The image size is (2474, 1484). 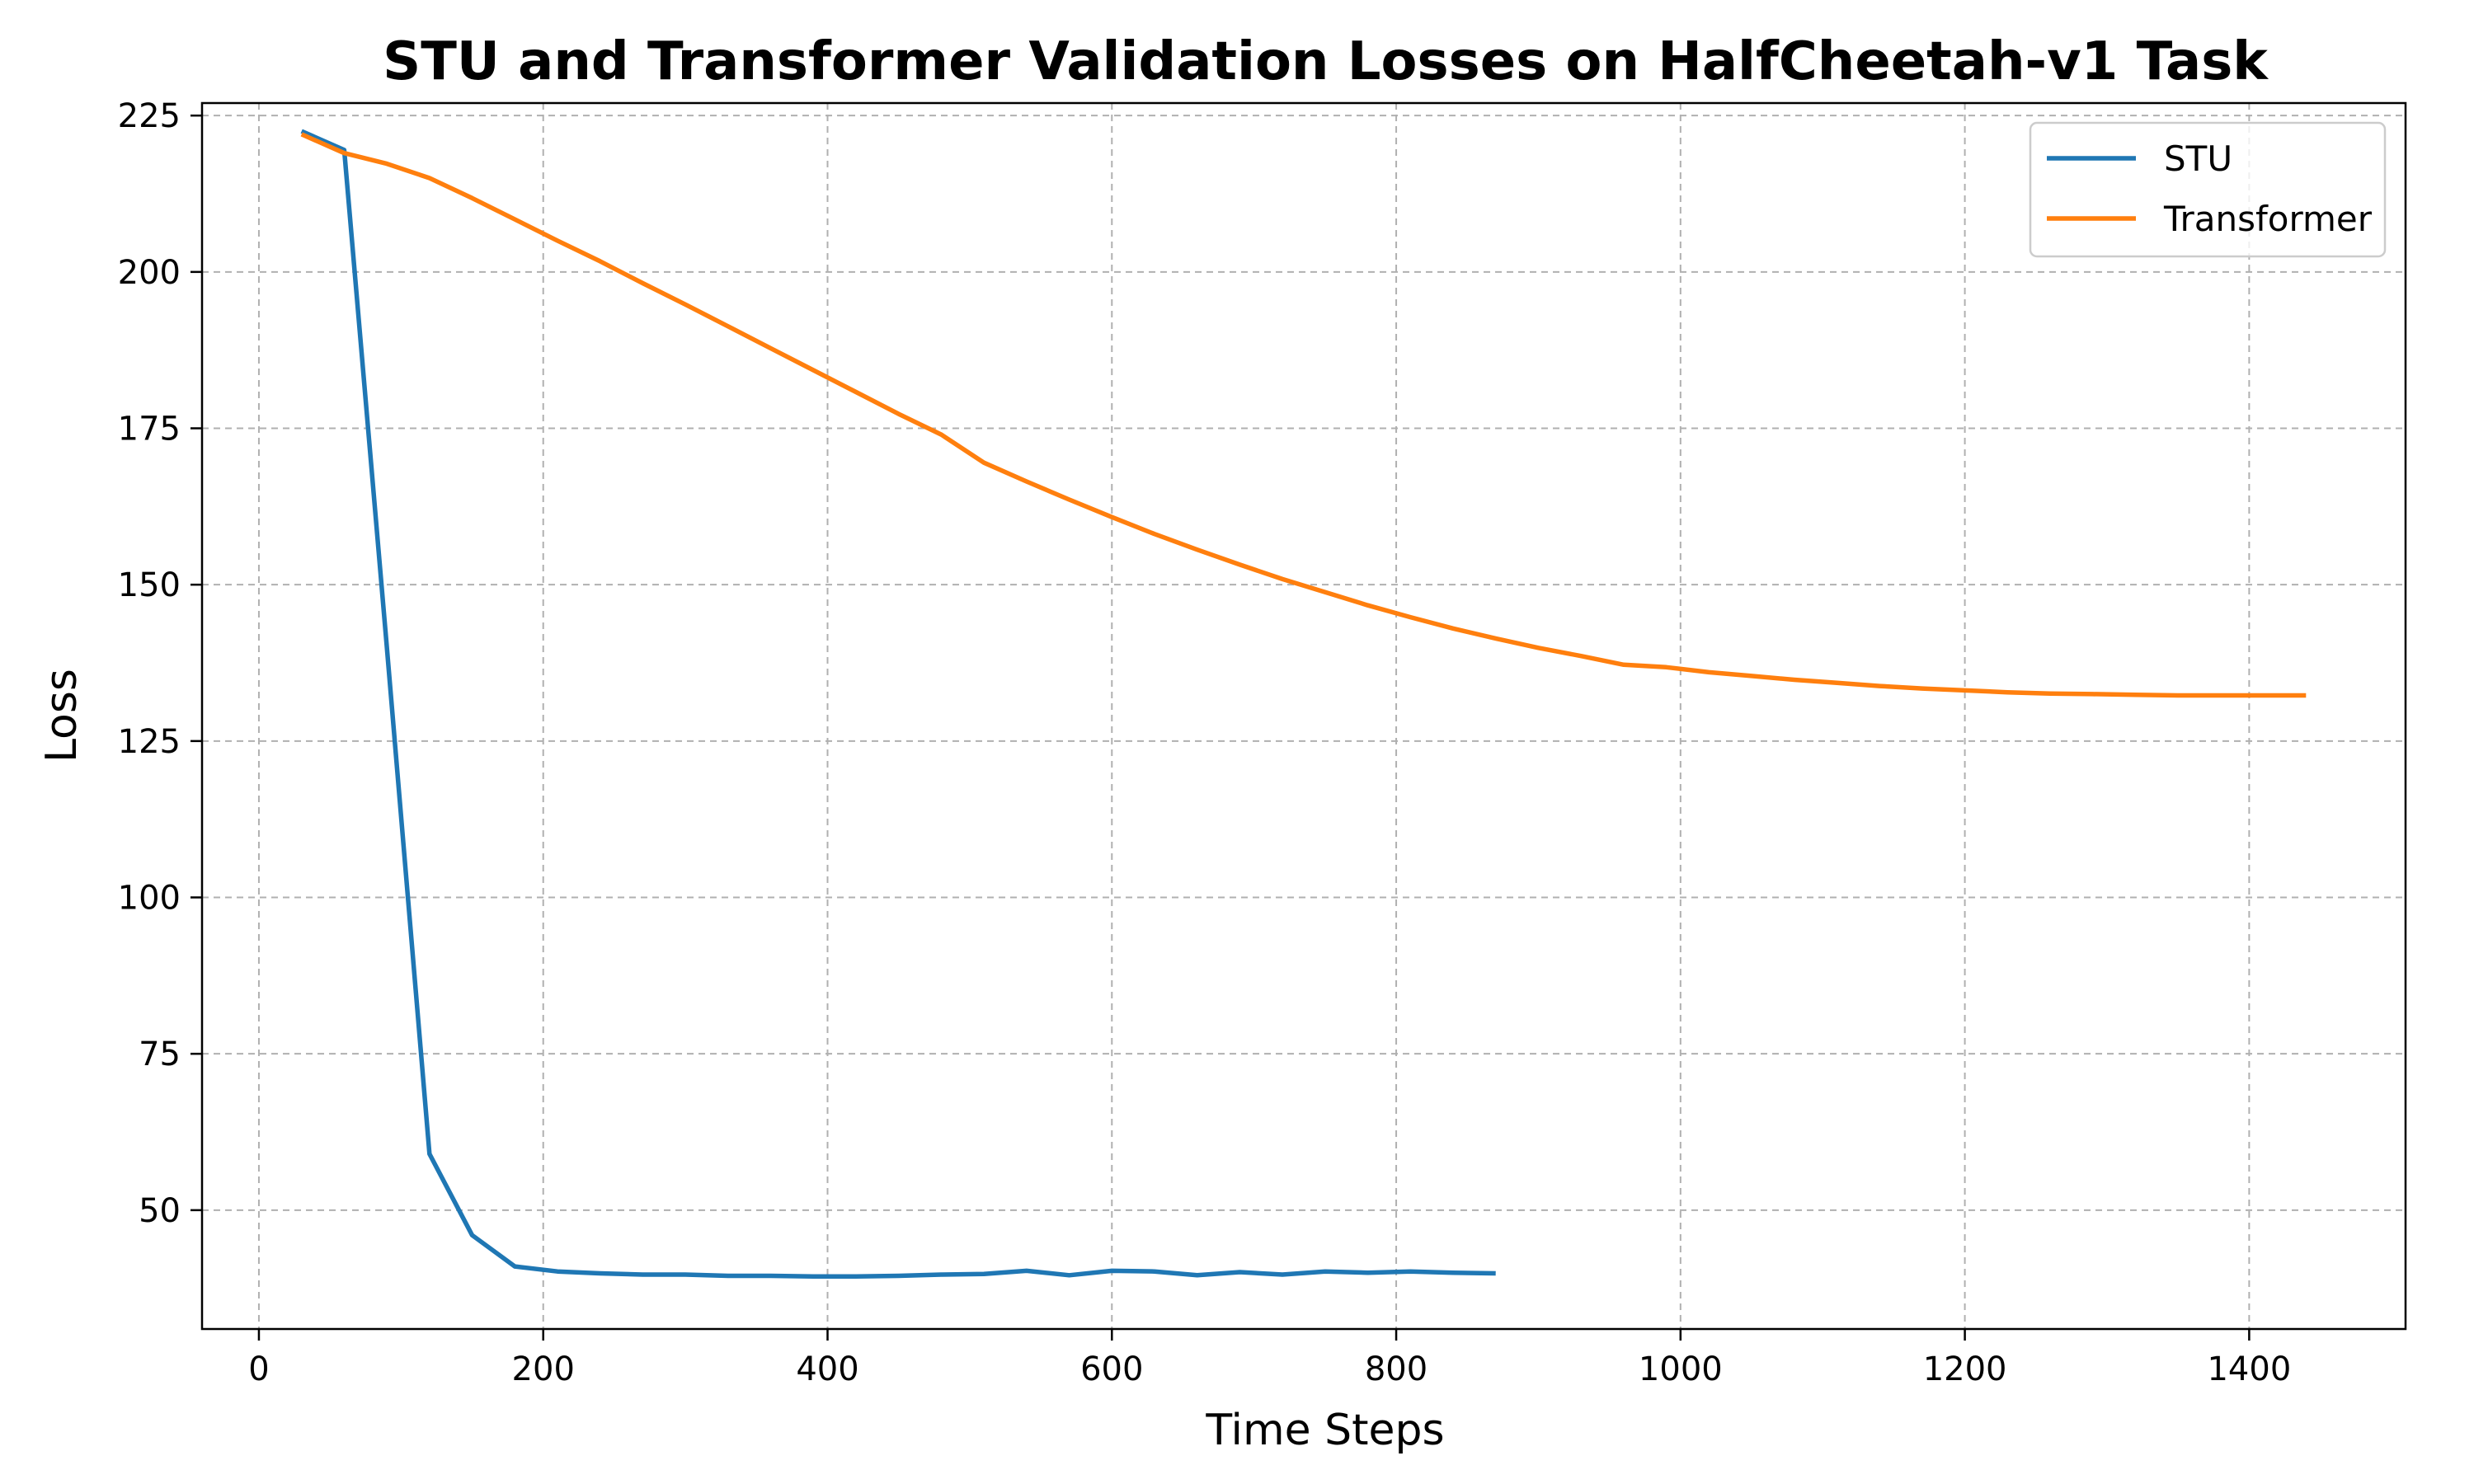 I want to click on y-tick-label: 125, so click(x=149, y=742).